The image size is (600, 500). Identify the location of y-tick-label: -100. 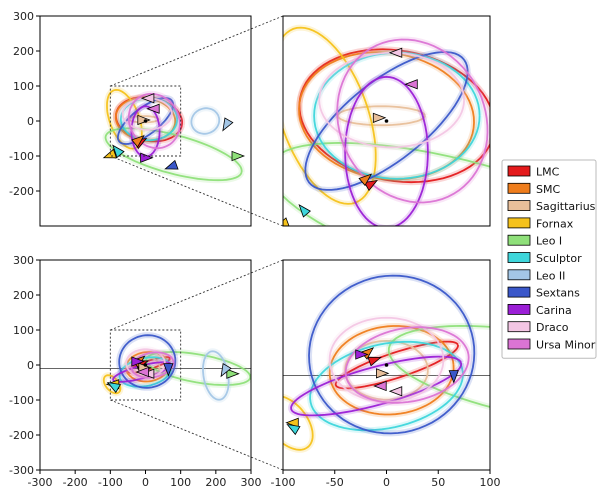
(21, 156).